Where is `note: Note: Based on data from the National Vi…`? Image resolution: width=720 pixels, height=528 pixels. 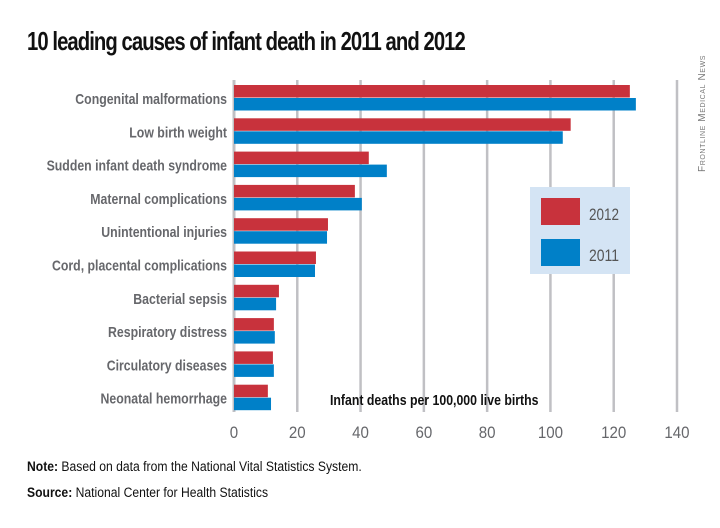 note: Note: Based on data from the National Vi… is located at coordinates (194, 466).